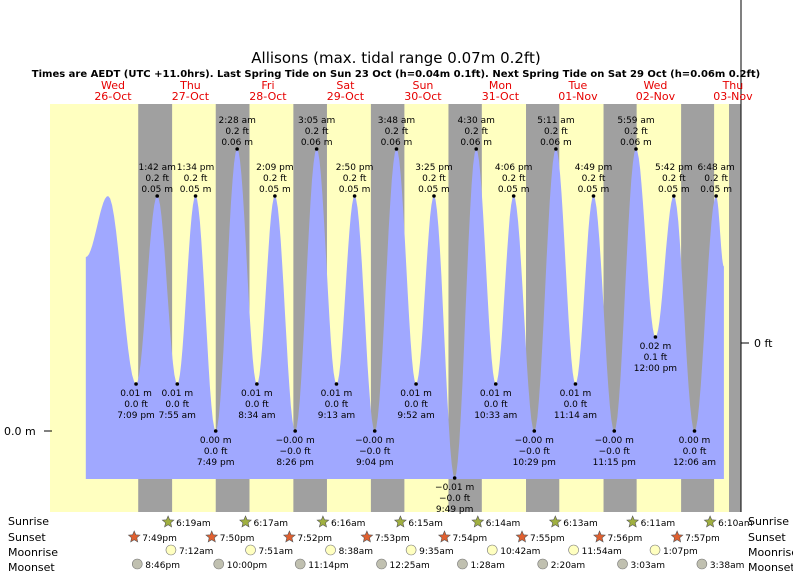 The height and width of the screenshot is (576, 793). Describe the element at coordinates (346, 96) in the screenshot. I see `day-date: 29-Oct` at that location.